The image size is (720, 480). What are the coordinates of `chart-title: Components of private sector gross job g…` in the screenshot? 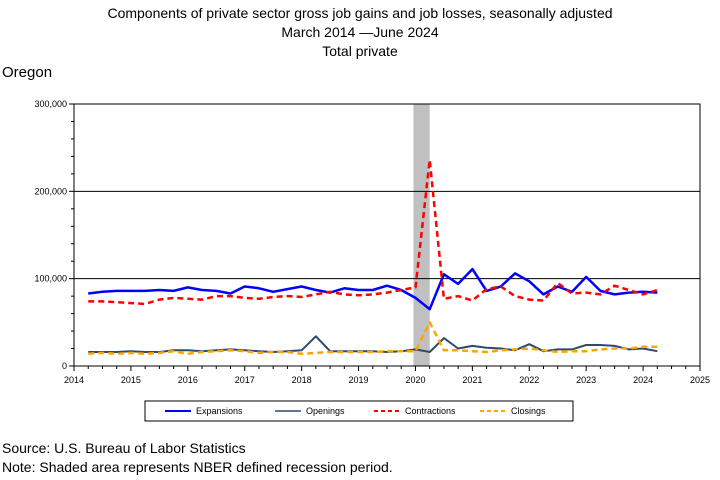 It's located at (360, 13).